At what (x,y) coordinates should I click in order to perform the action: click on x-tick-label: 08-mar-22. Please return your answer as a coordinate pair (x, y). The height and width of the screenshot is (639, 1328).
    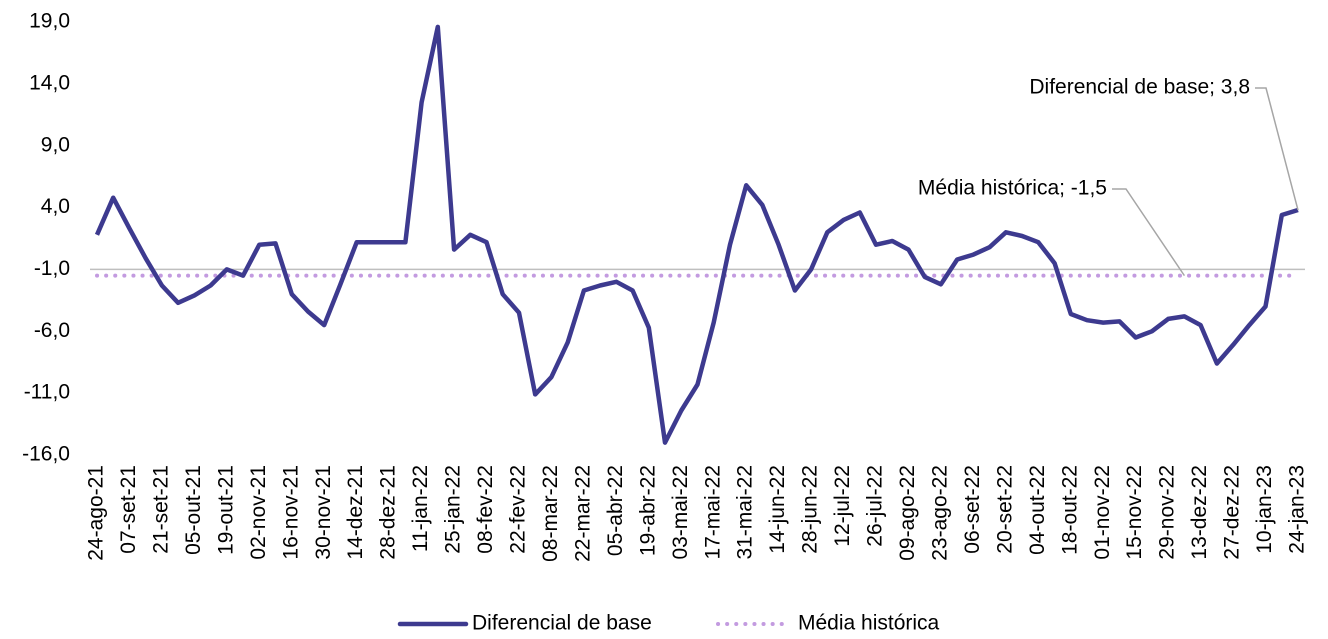
    Looking at the image, I should click on (550, 513).